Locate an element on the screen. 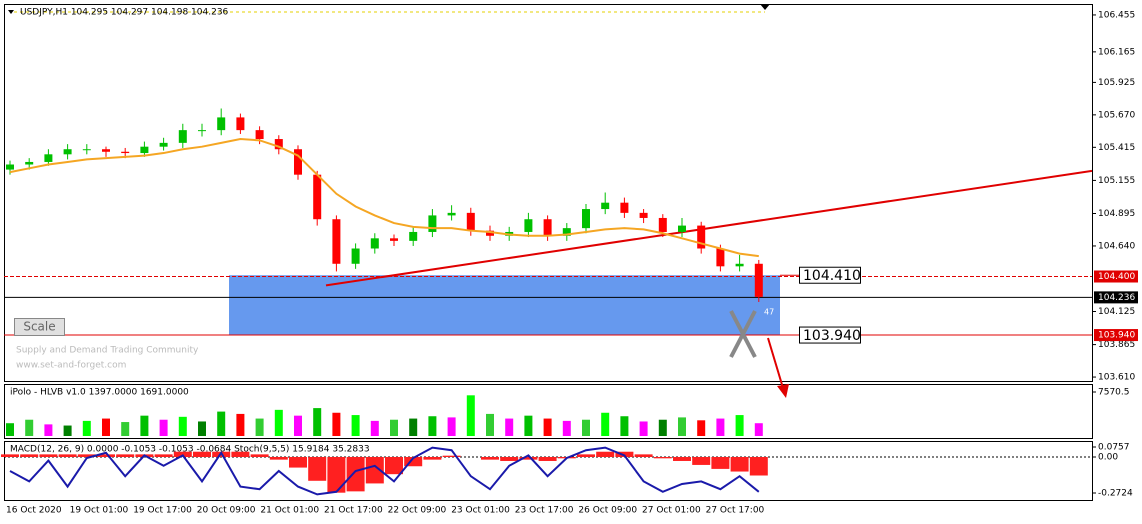  y-tick-label: 105.670 is located at coordinates (1116, 115).